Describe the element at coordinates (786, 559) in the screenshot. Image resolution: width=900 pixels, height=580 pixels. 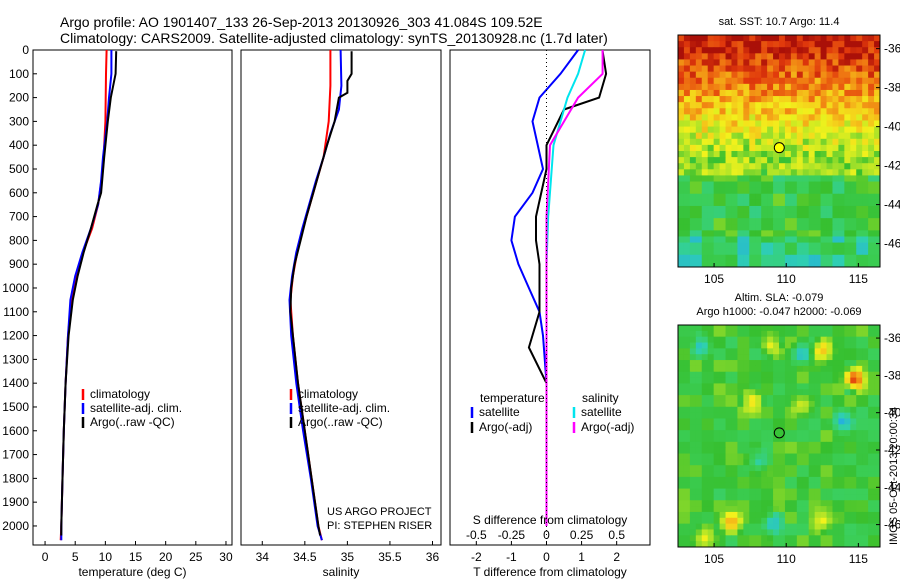
I see `sla-map-xtick-label: 110` at that location.